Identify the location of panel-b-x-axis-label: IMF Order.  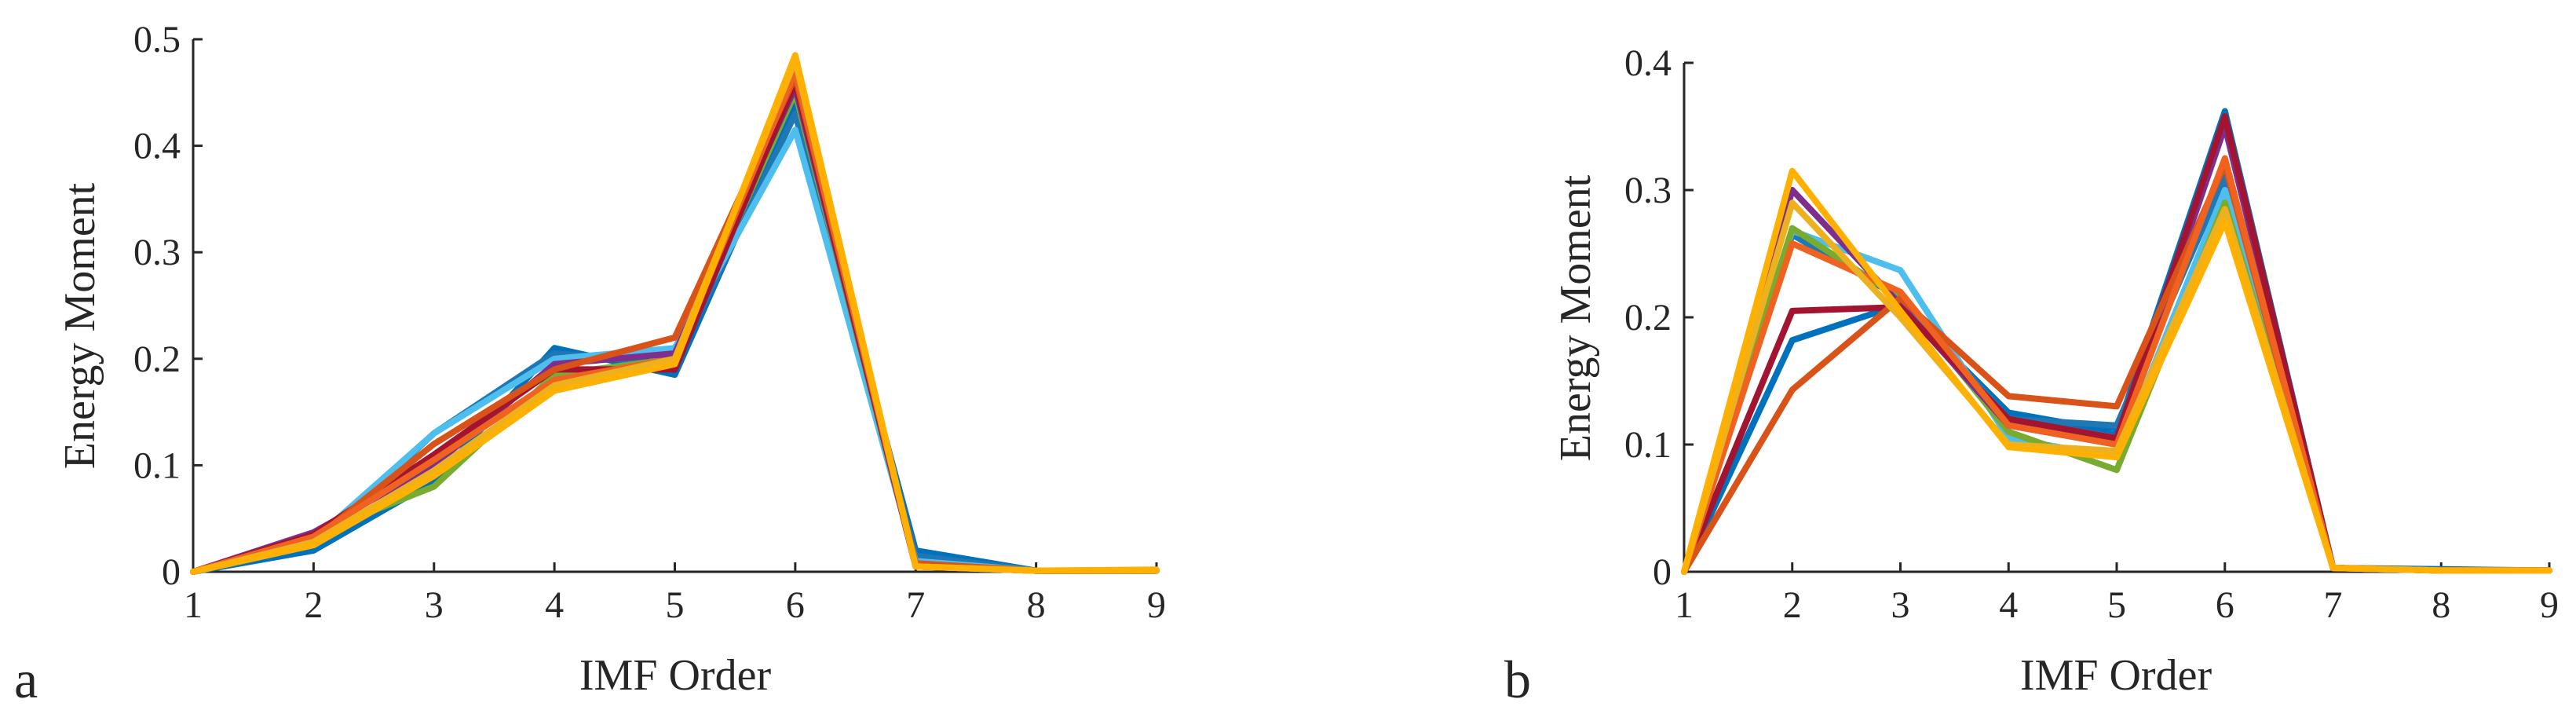
(2116, 675).